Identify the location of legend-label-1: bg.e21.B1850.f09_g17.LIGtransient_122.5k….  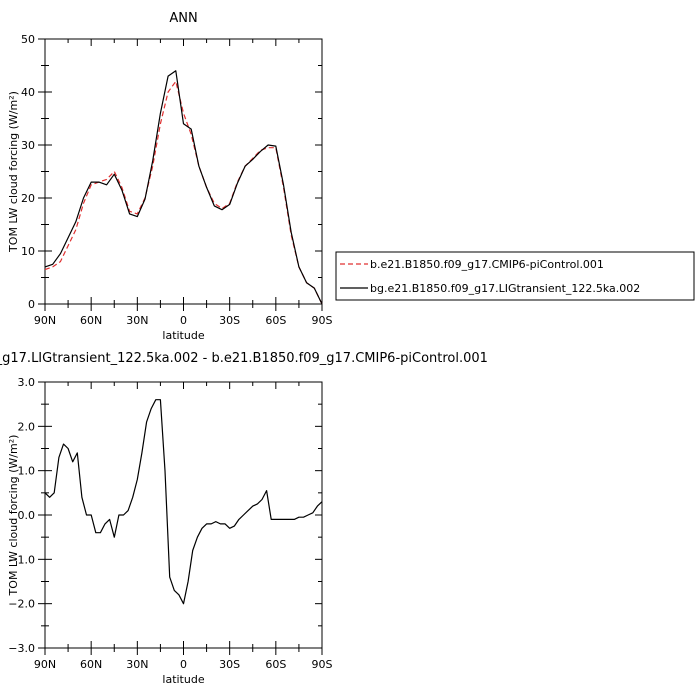
(505, 288).